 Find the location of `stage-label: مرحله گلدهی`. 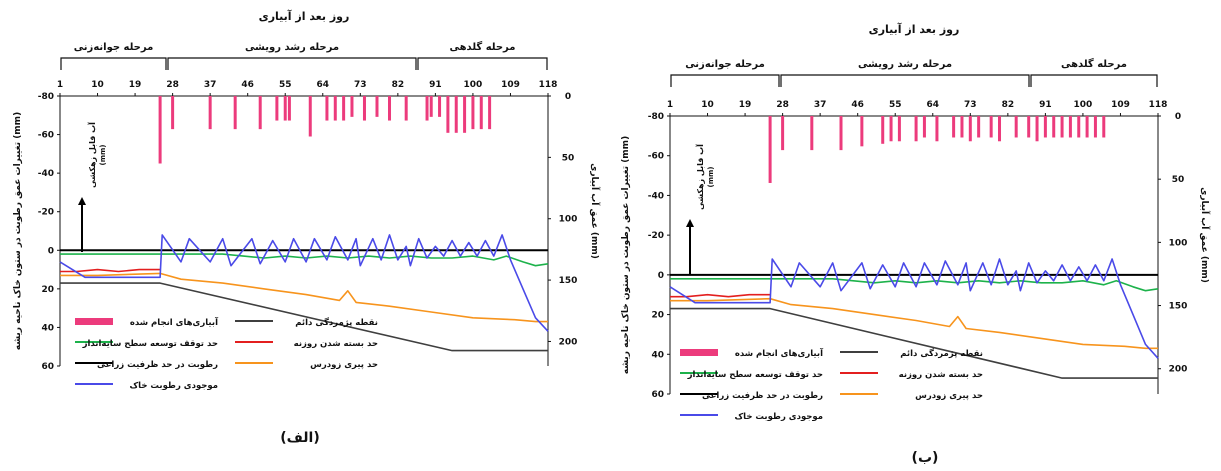

stage-label: مرحله گلدهی is located at coordinates (483, 46).